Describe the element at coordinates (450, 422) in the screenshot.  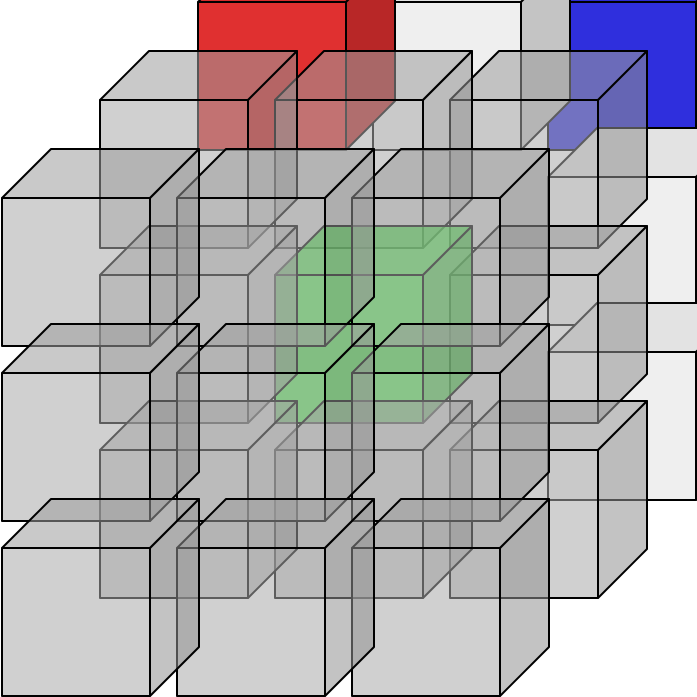
I see `cube-front-r1-c2-gray` at that location.